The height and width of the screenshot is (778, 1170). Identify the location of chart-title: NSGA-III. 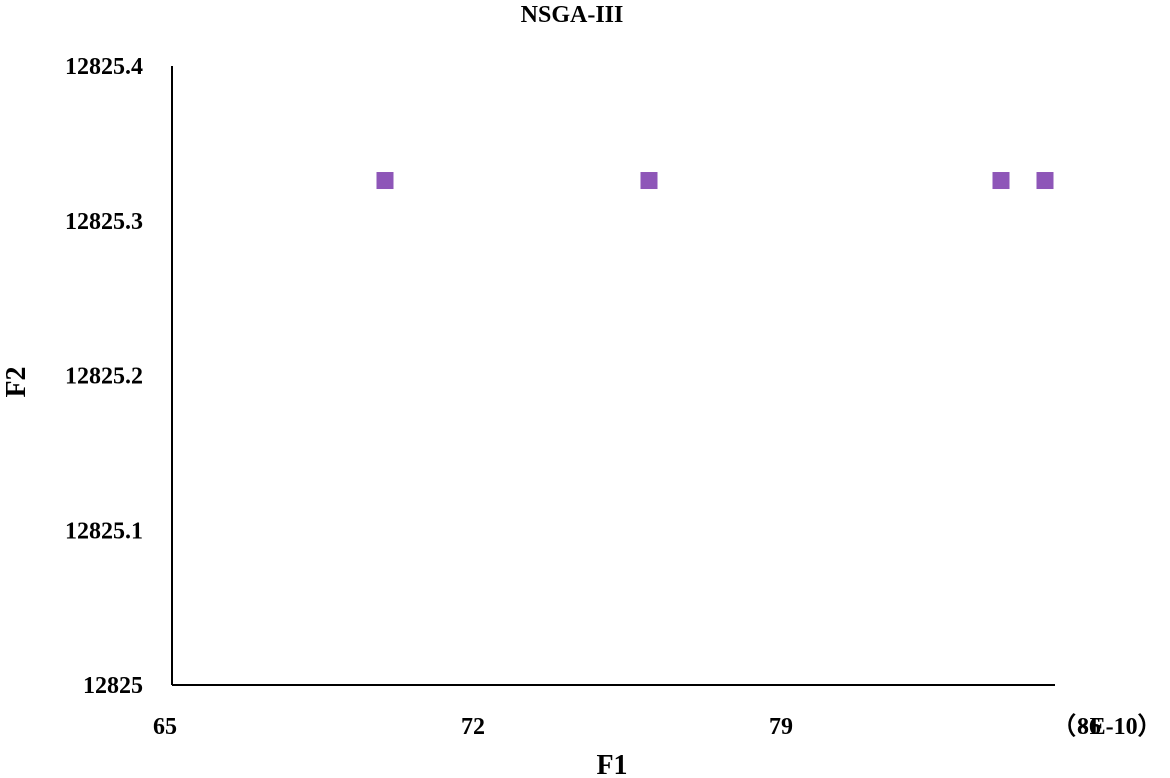
(572, 15).